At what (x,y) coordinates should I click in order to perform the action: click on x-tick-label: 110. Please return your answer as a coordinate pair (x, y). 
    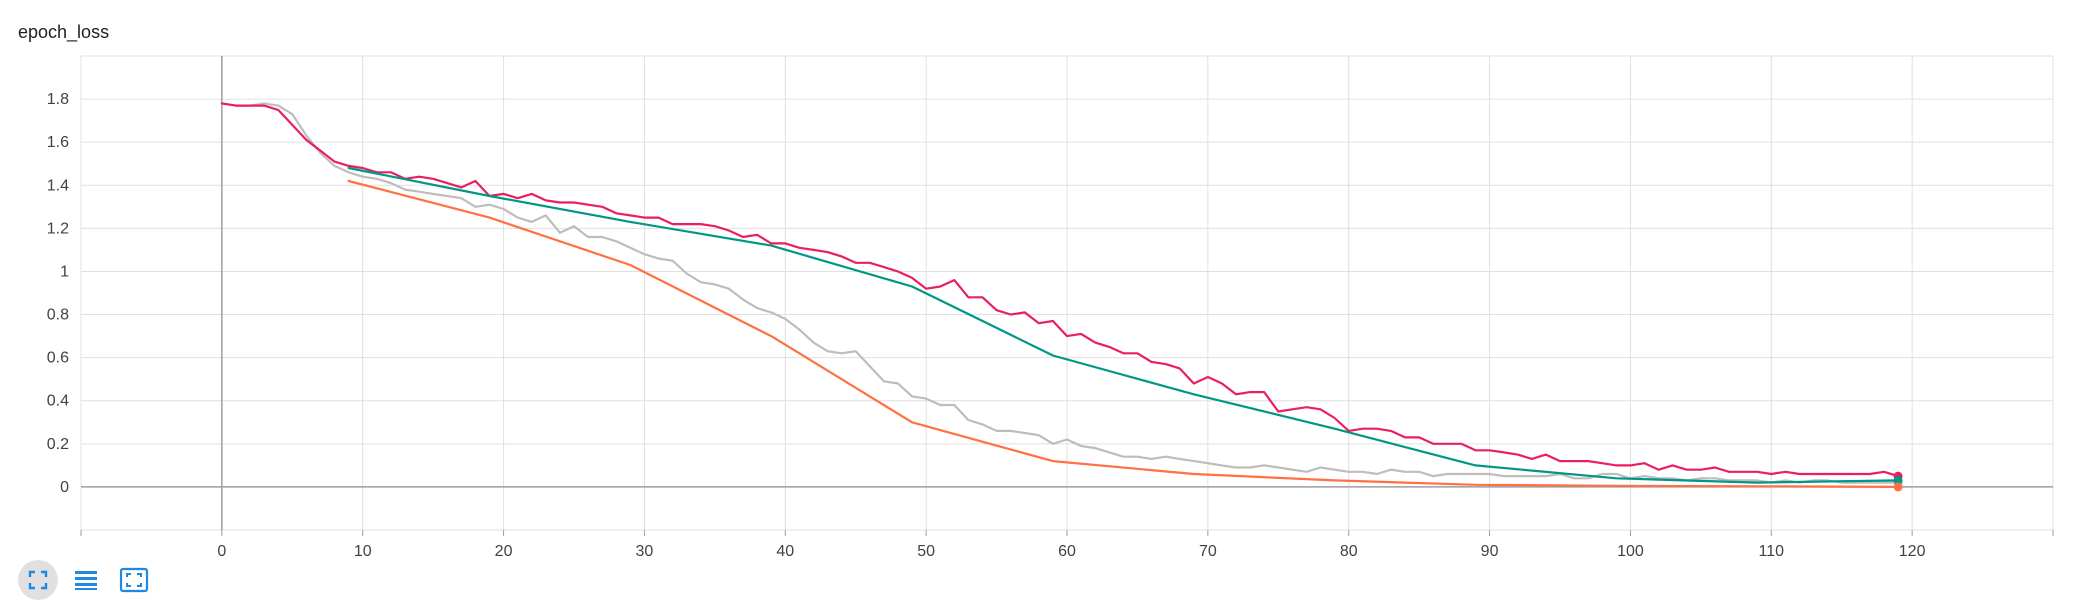
    Looking at the image, I should click on (1772, 551).